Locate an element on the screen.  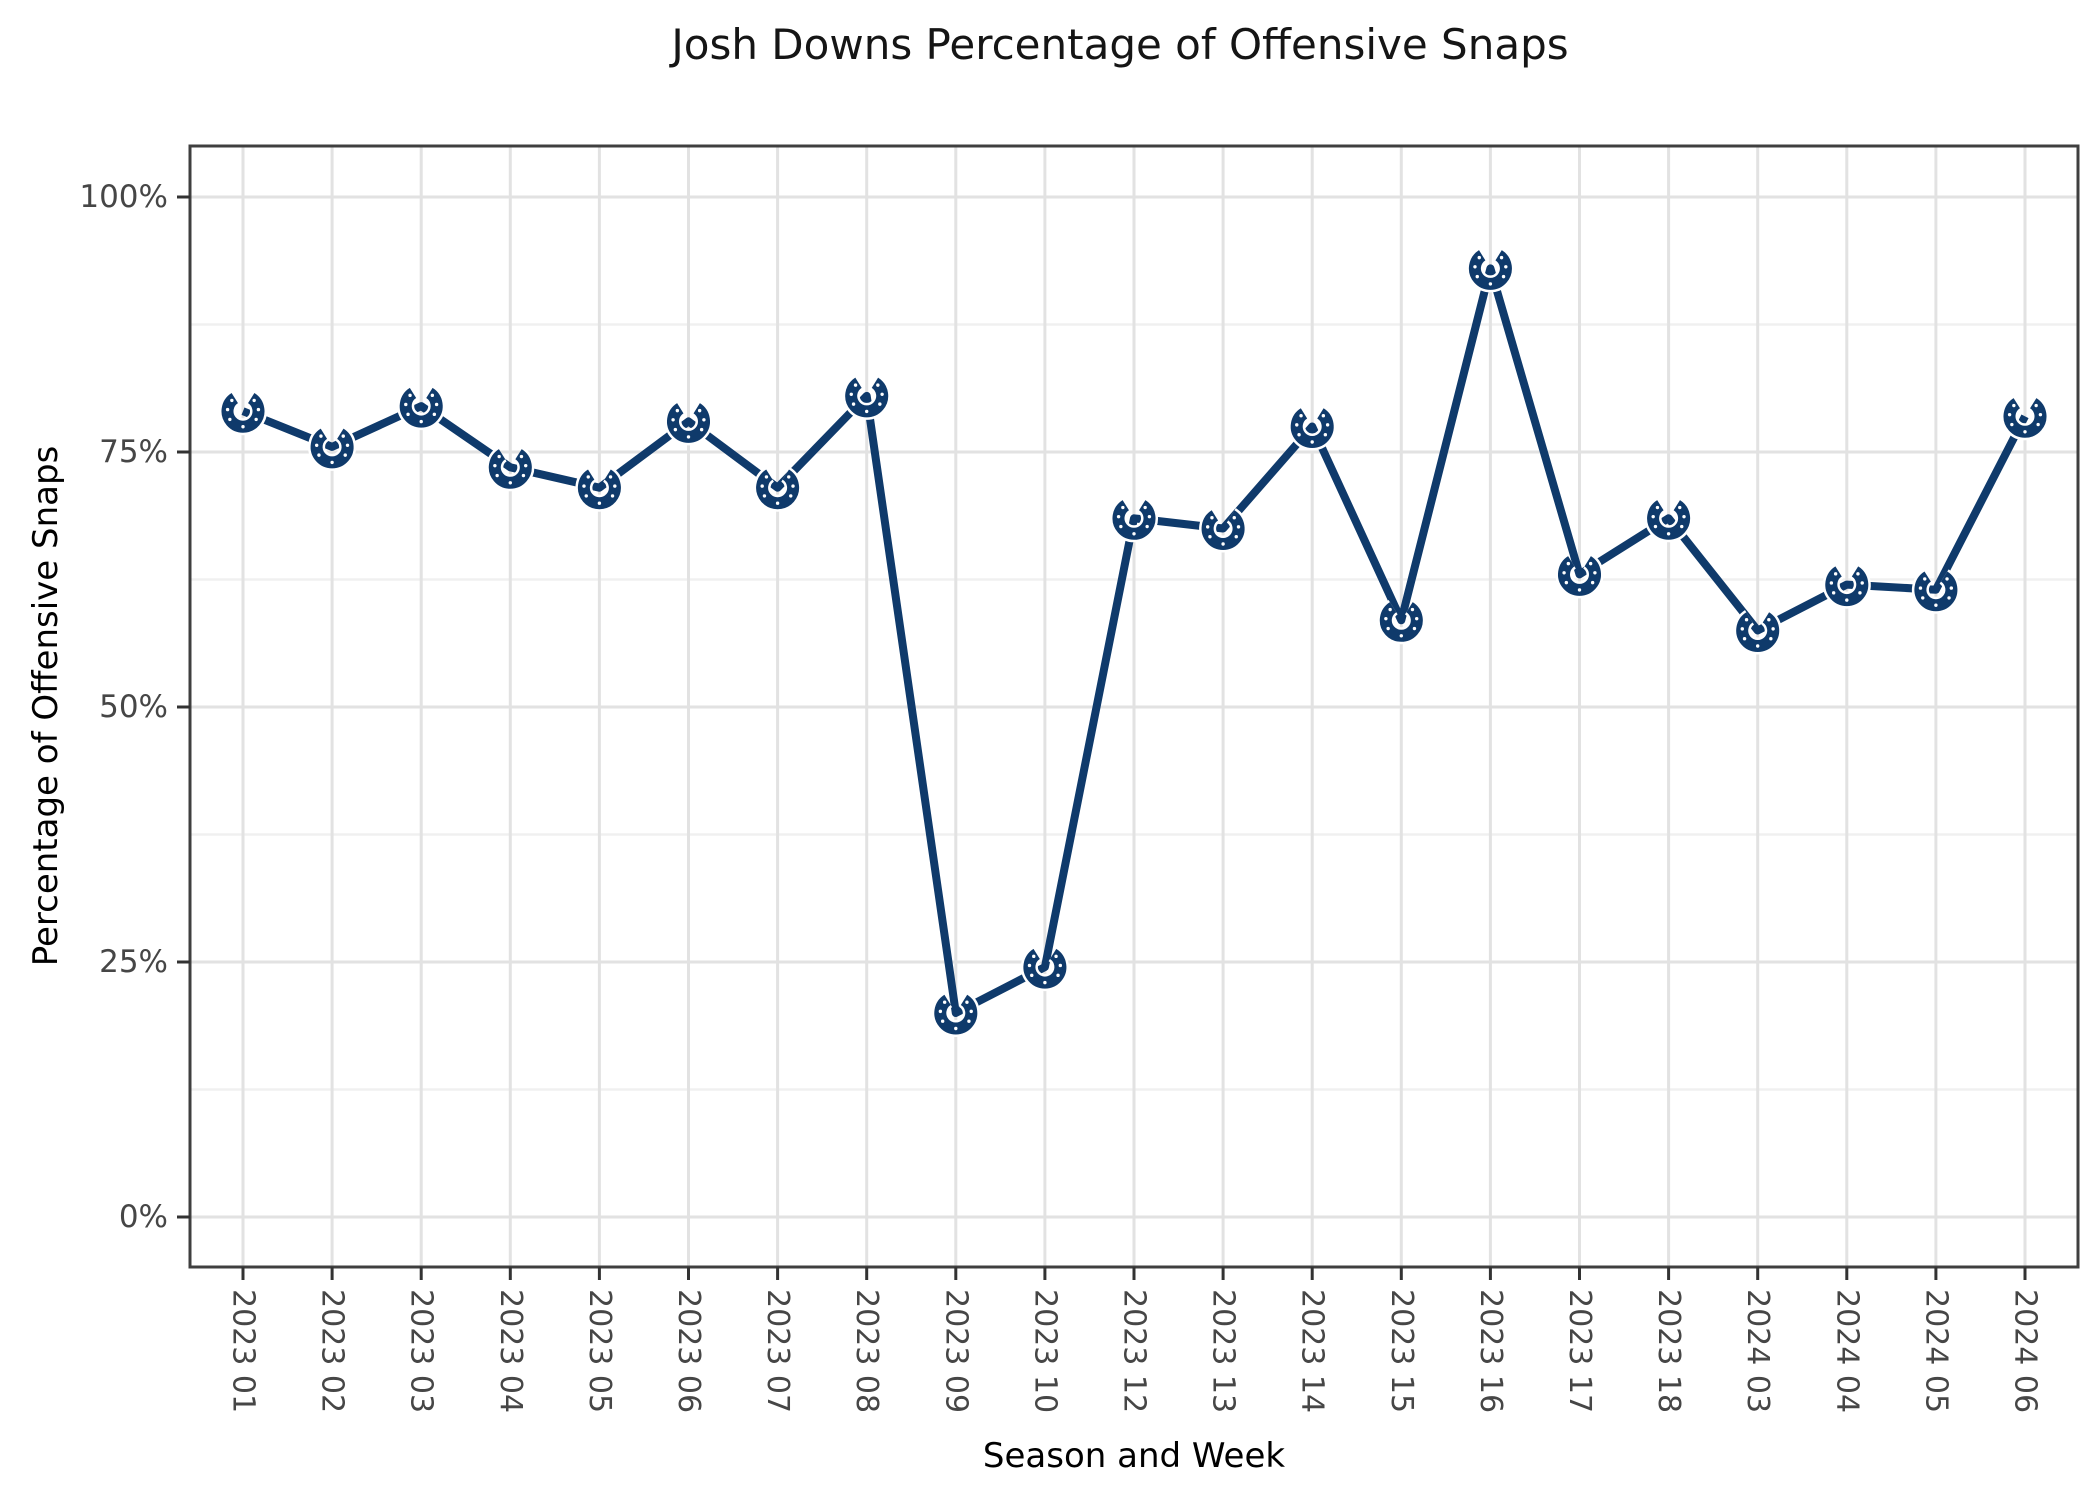
x-tick-label: 2024 05 is located at coordinates (1935, 1351).